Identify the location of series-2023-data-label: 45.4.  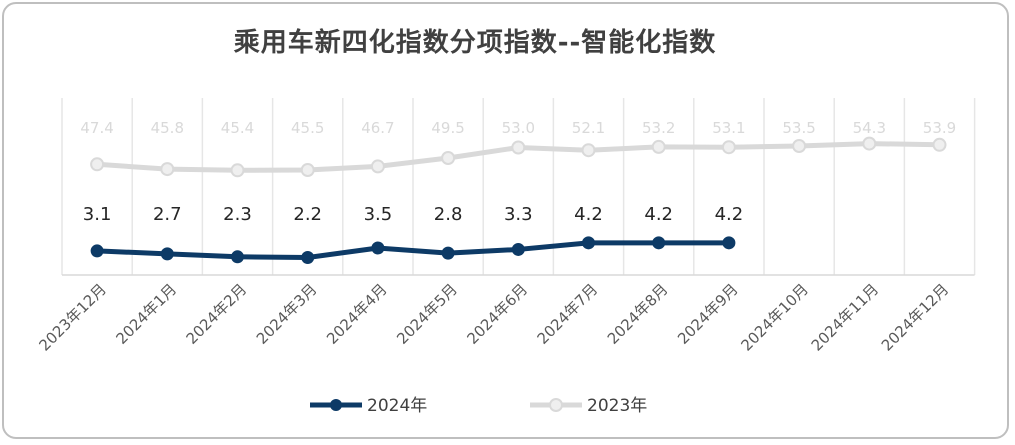
(237, 128).